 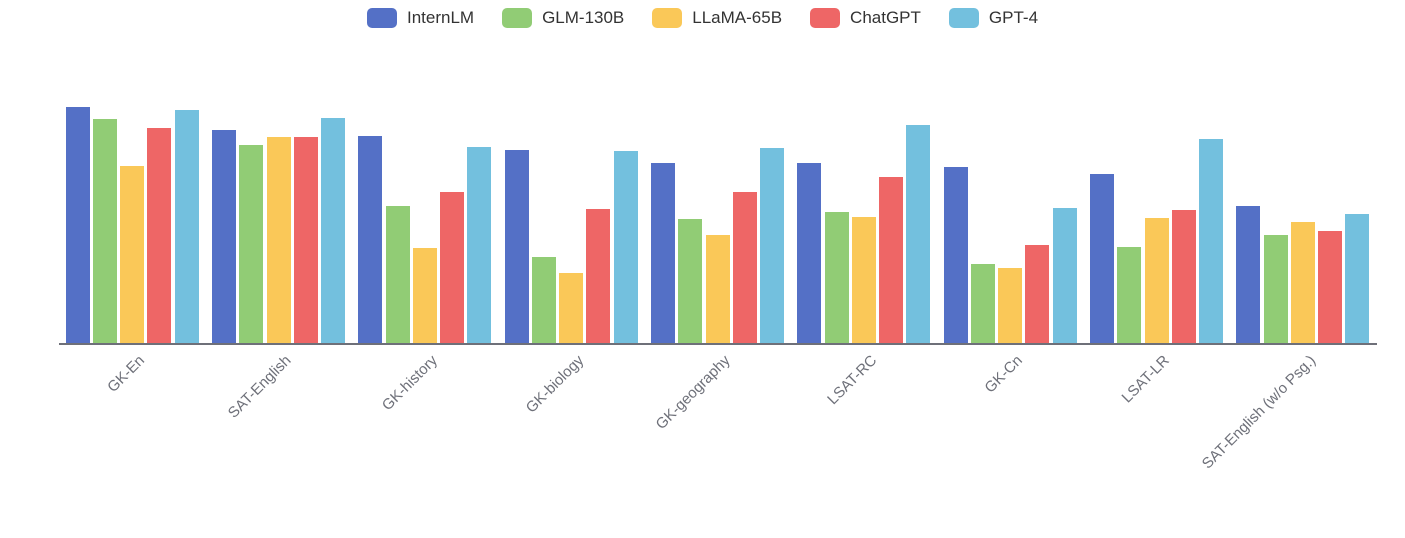 I want to click on bar-glm-130b-sat-english-w-o-psg, so click(x=1275, y=288).